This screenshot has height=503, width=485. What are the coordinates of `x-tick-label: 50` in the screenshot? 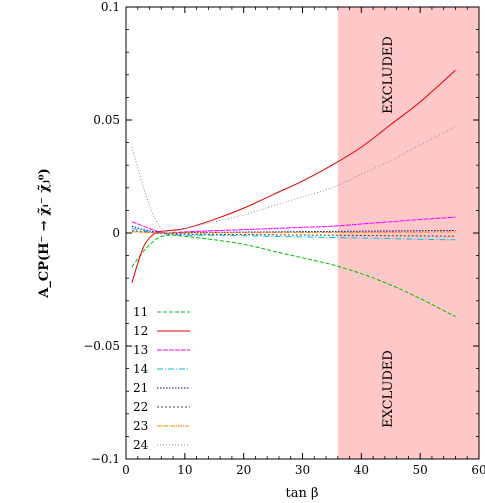 It's located at (420, 470).